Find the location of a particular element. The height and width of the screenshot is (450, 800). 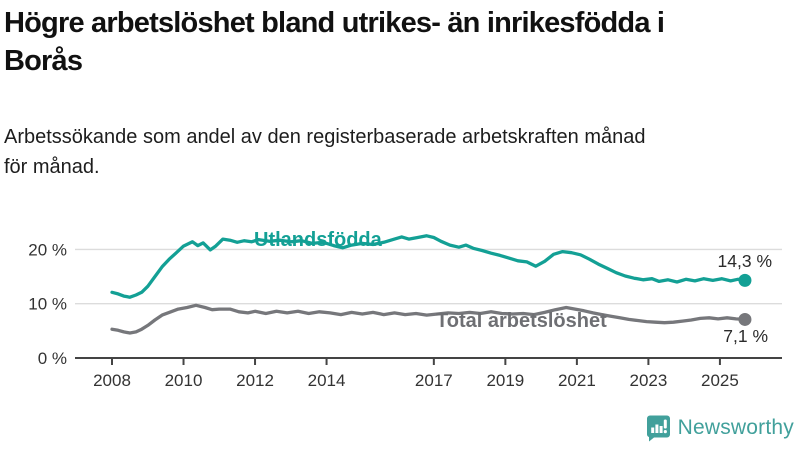

x-tick-label: 2010 is located at coordinates (184, 380).